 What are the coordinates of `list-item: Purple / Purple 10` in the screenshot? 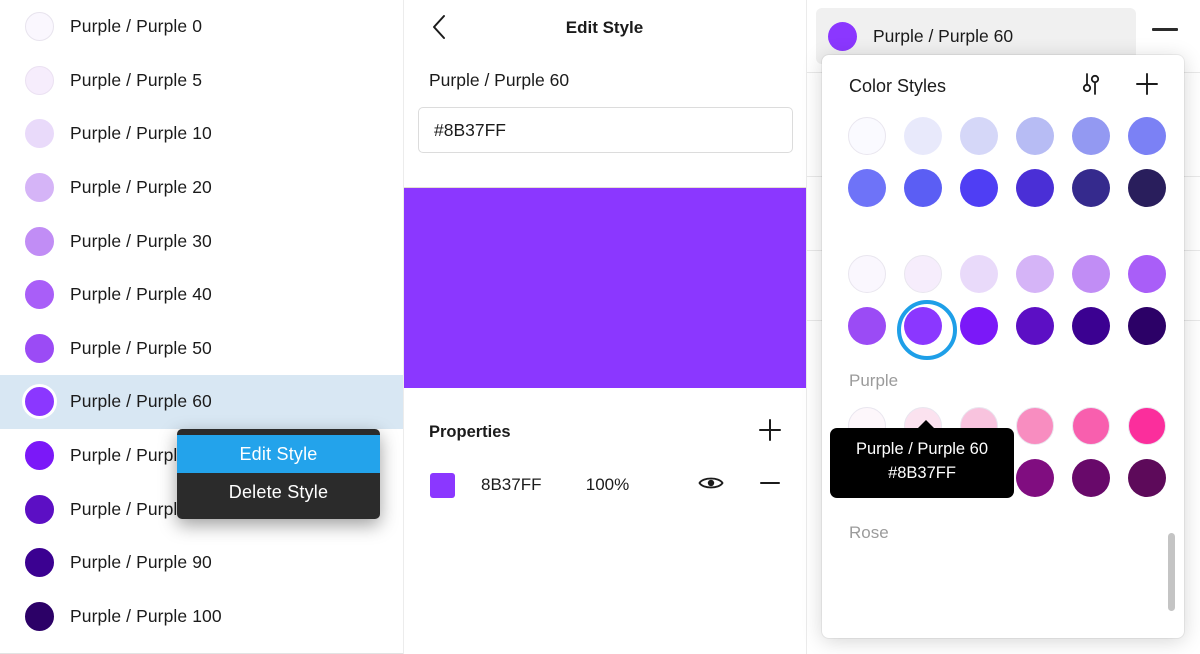 It's located at (201, 134).